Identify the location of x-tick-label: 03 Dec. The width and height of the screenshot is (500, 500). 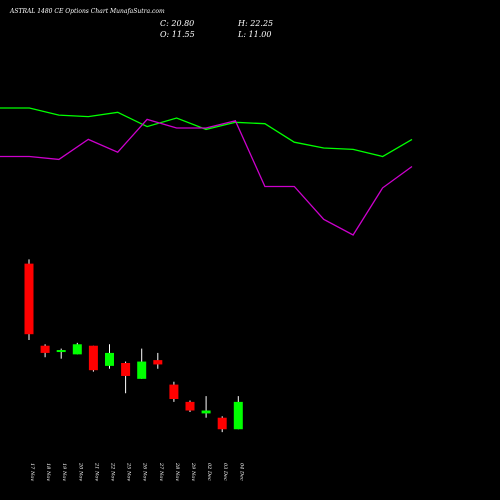
(225, 472).